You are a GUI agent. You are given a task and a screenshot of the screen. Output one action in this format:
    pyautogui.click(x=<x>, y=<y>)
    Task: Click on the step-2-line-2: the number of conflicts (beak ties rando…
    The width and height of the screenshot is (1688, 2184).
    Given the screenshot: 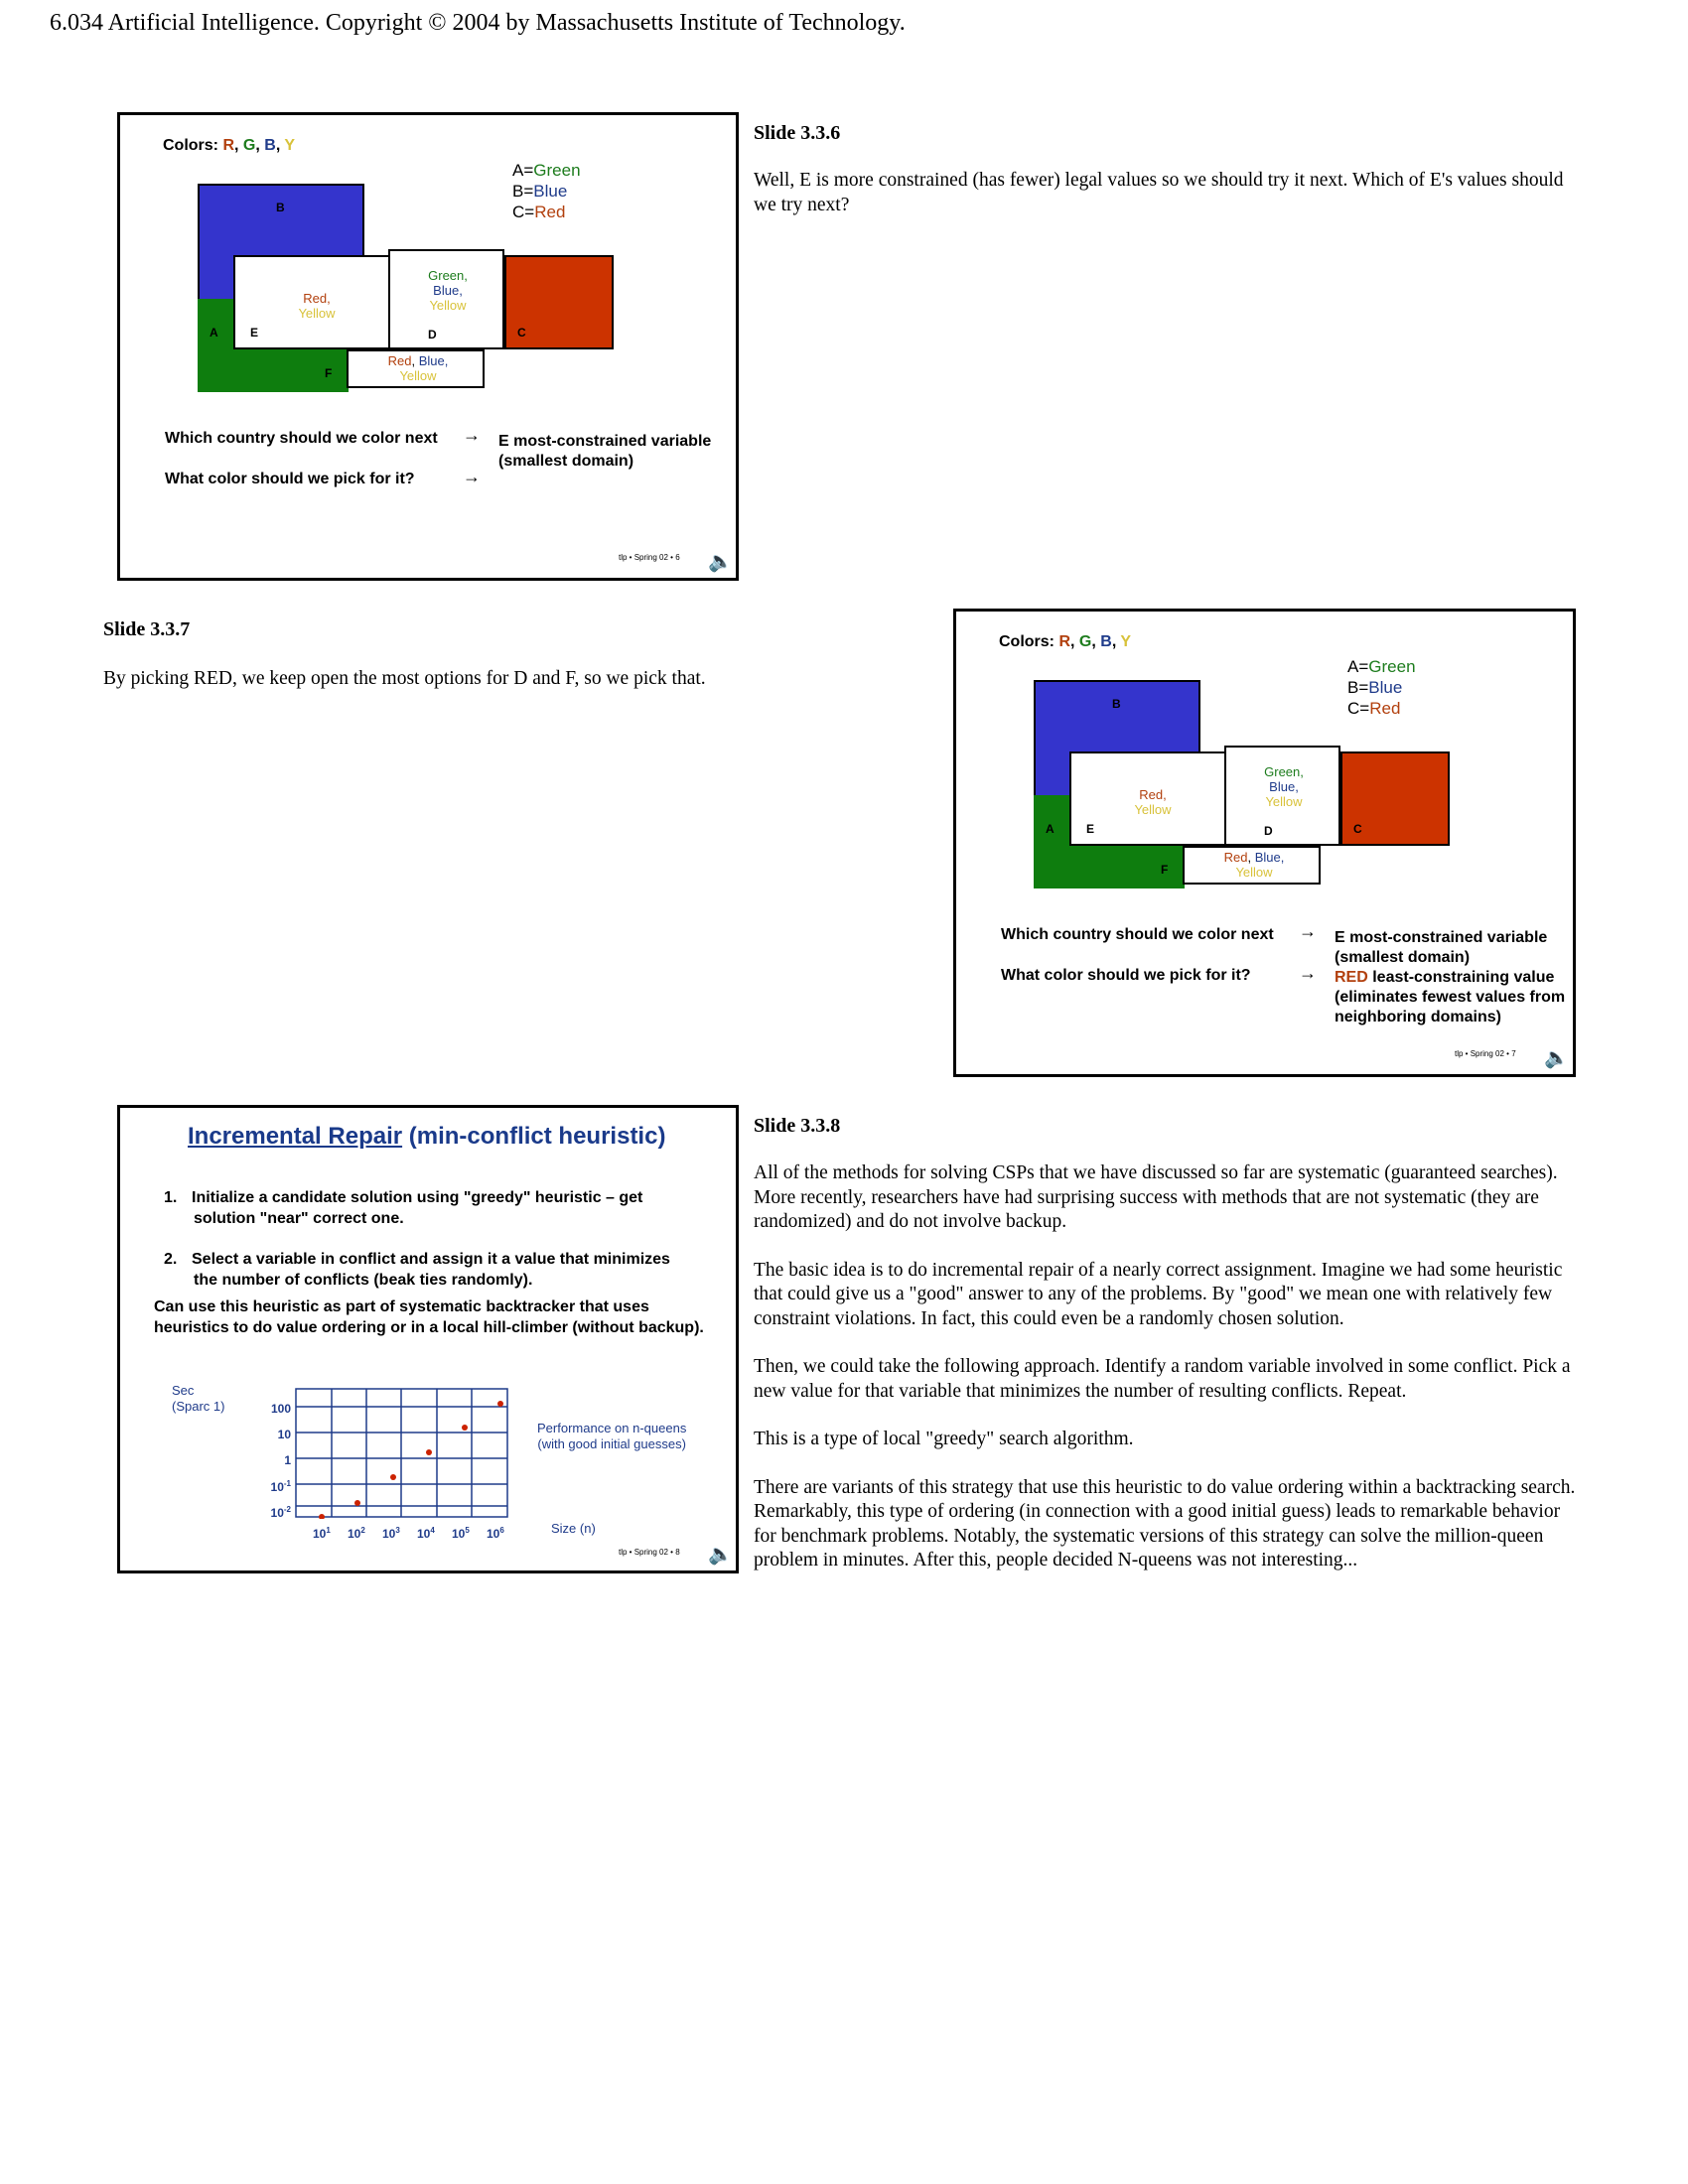 What is the action you would take?
    pyautogui.click(x=363, y=1280)
    